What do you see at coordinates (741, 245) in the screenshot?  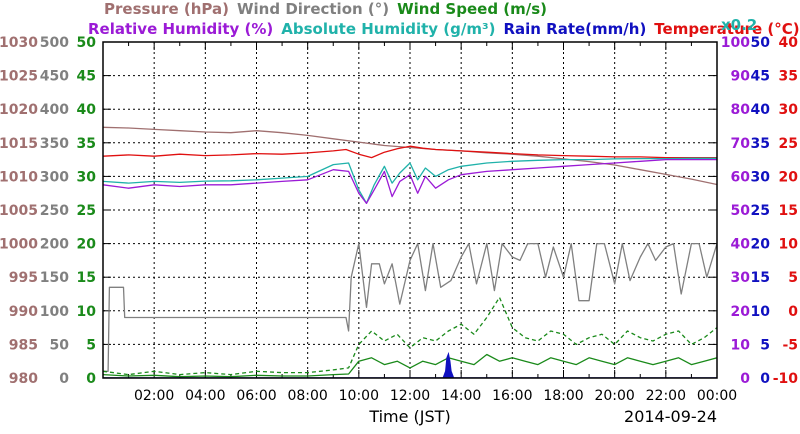 I see `y-tick-label-humidity: 40` at bounding box center [741, 245].